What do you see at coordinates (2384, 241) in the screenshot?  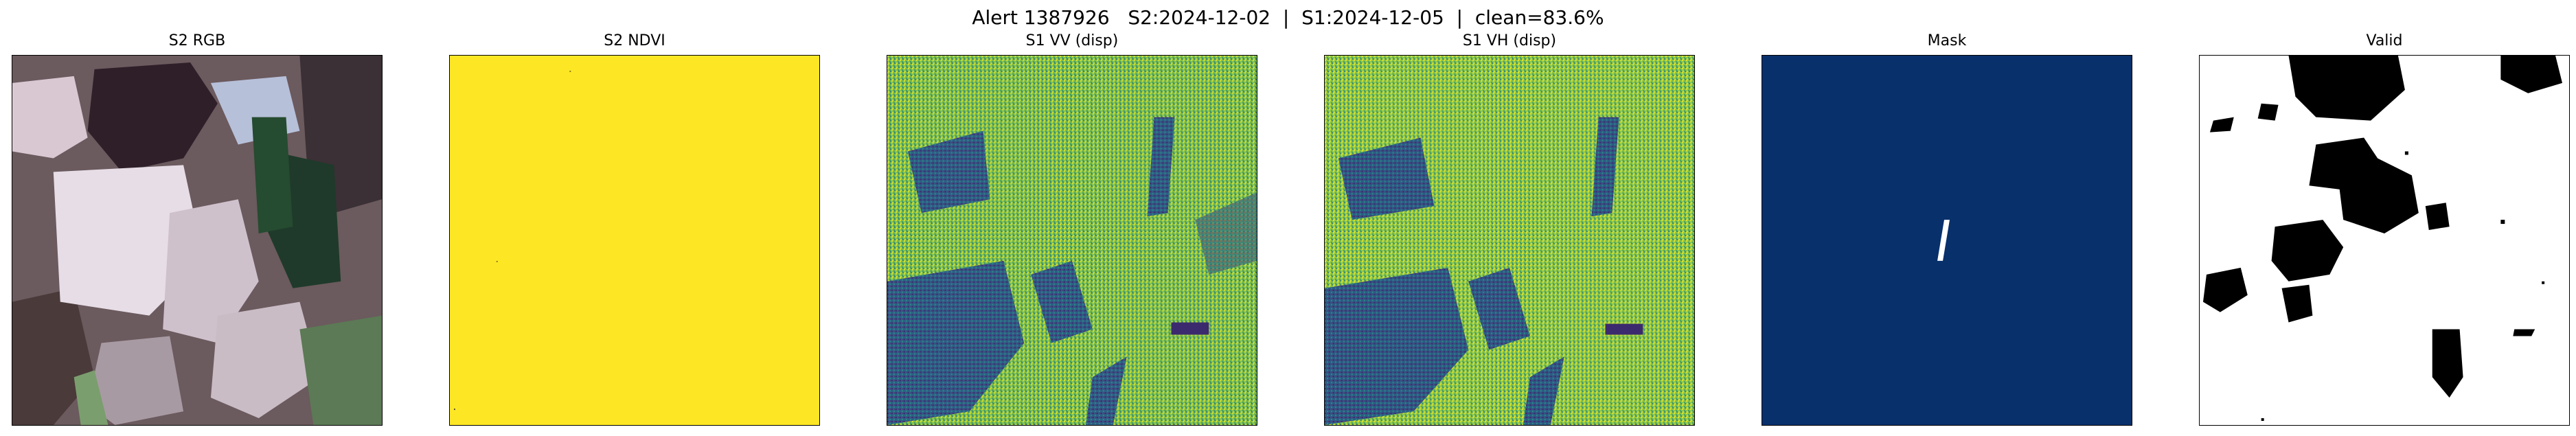 I see `valid-image` at bounding box center [2384, 241].